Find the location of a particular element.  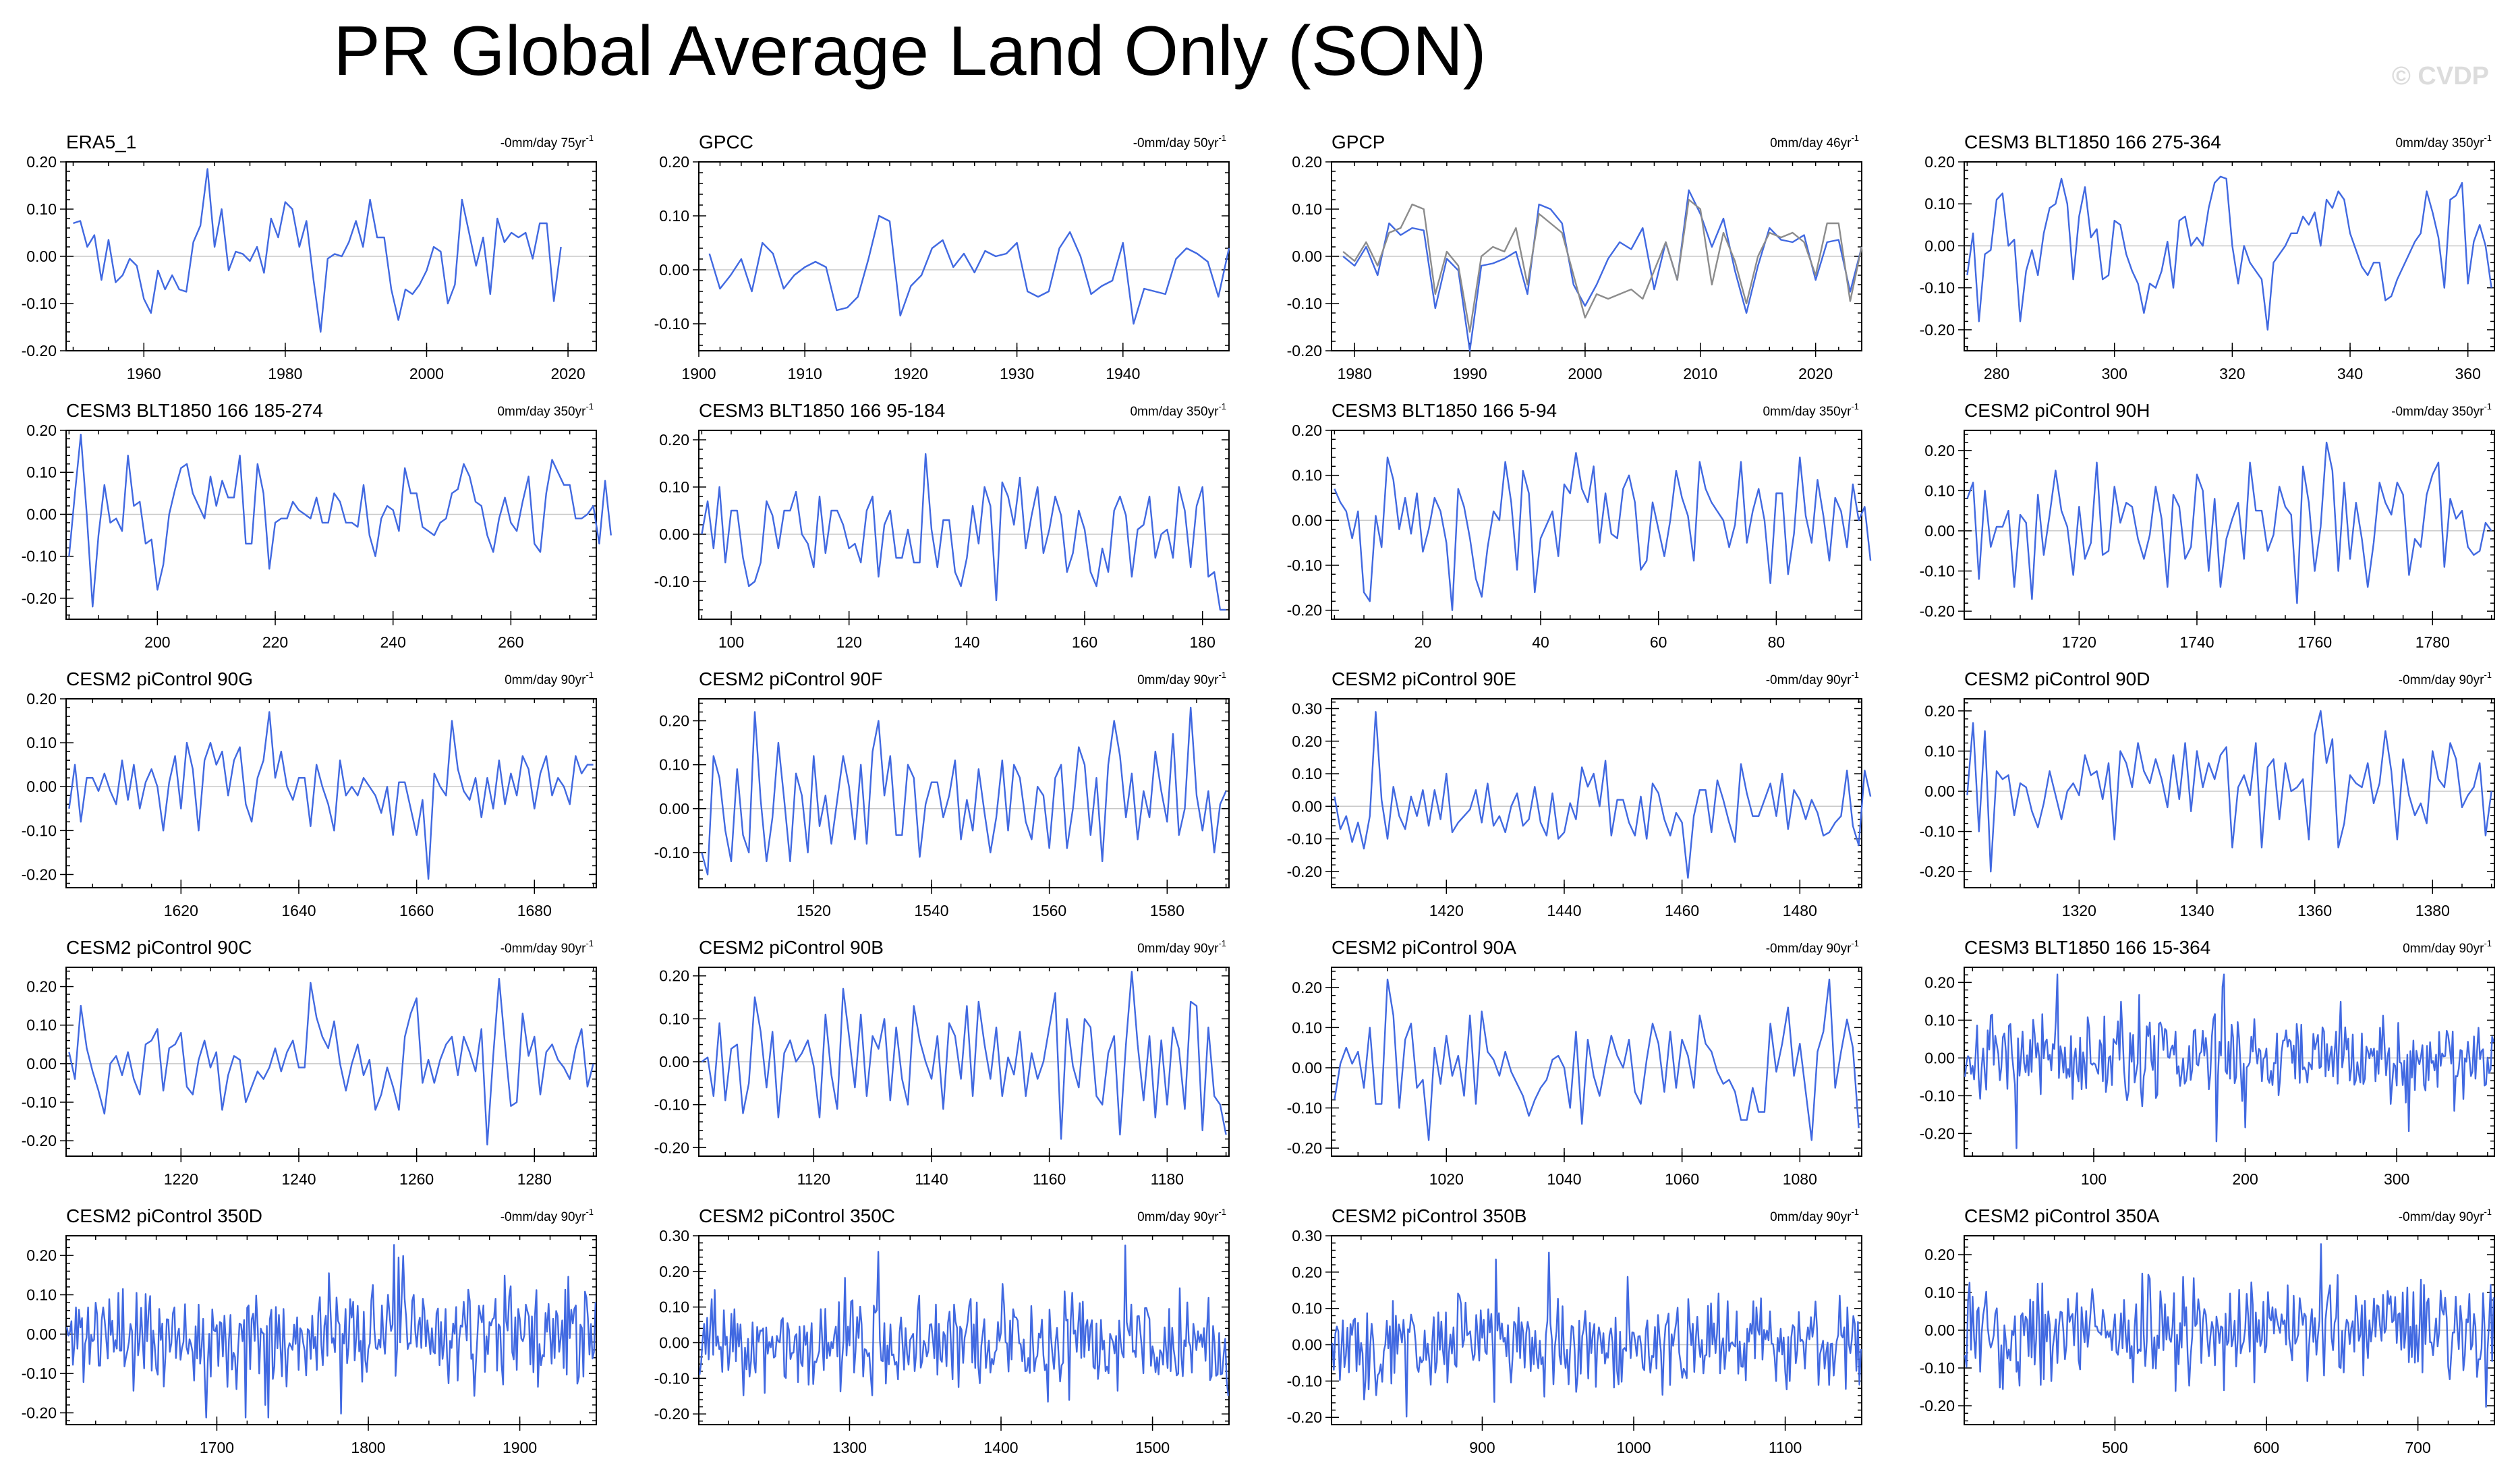

x-tick-label: 1520 is located at coordinates (814, 911).